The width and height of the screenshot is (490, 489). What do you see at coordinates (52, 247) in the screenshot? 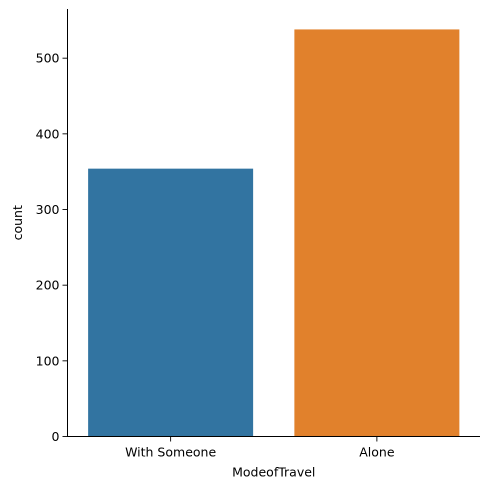
I see `y-axis-ticks: 0 100 200 300 400 500` at bounding box center [52, 247].